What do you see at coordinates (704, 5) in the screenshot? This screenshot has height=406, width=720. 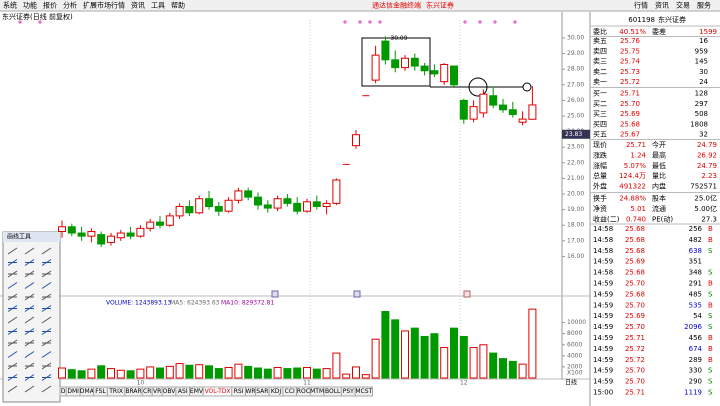 I see `top-tab: 服务` at bounding box center [704, 5].